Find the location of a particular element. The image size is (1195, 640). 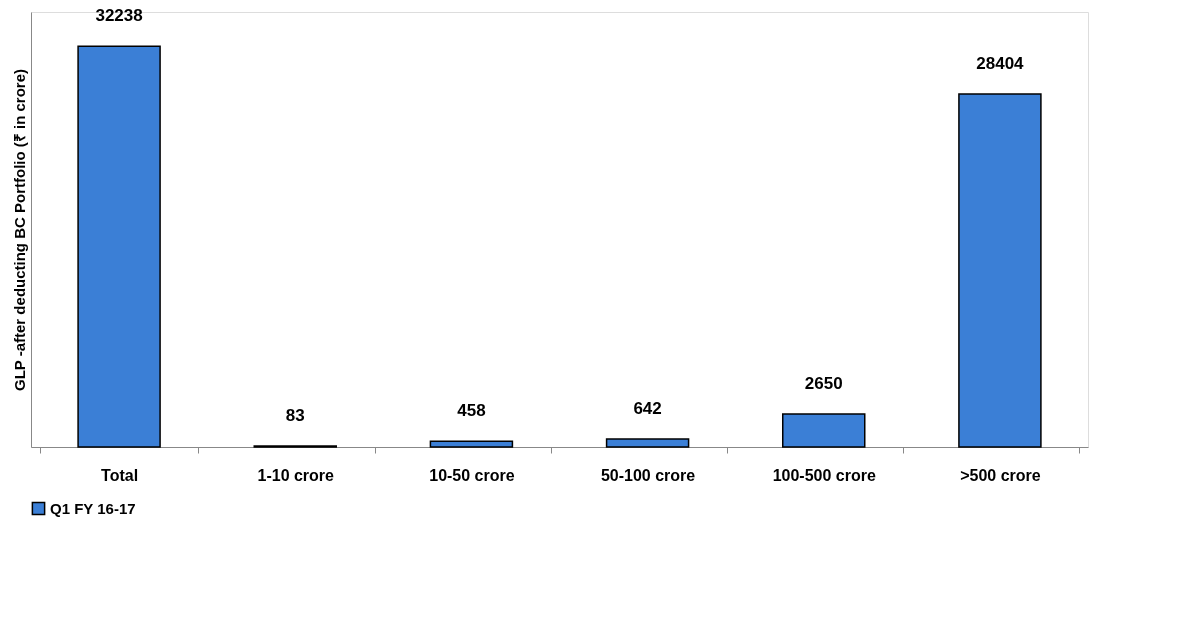

data-label: 28404 is located at coordinates (1000, 63).